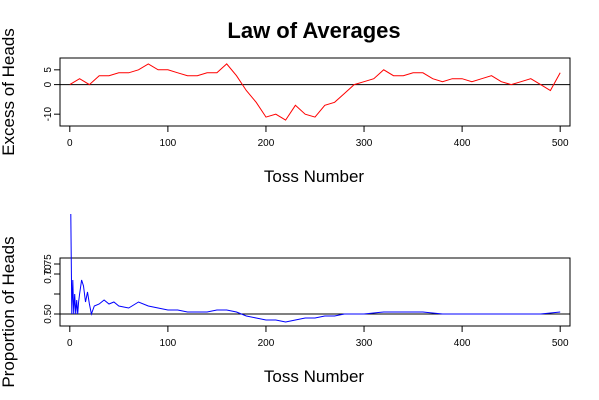  What do you see at coordinates (313, 30) in the screenshot?
I see `figure-title: Law of Averages` at bounding box center [313, 30].